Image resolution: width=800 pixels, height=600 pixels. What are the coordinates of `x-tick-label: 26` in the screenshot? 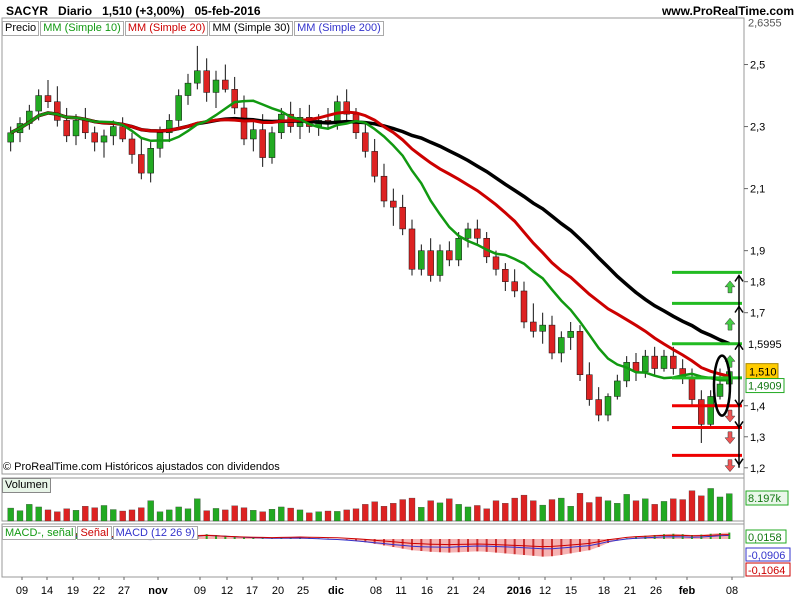 It's located at (656, 591).